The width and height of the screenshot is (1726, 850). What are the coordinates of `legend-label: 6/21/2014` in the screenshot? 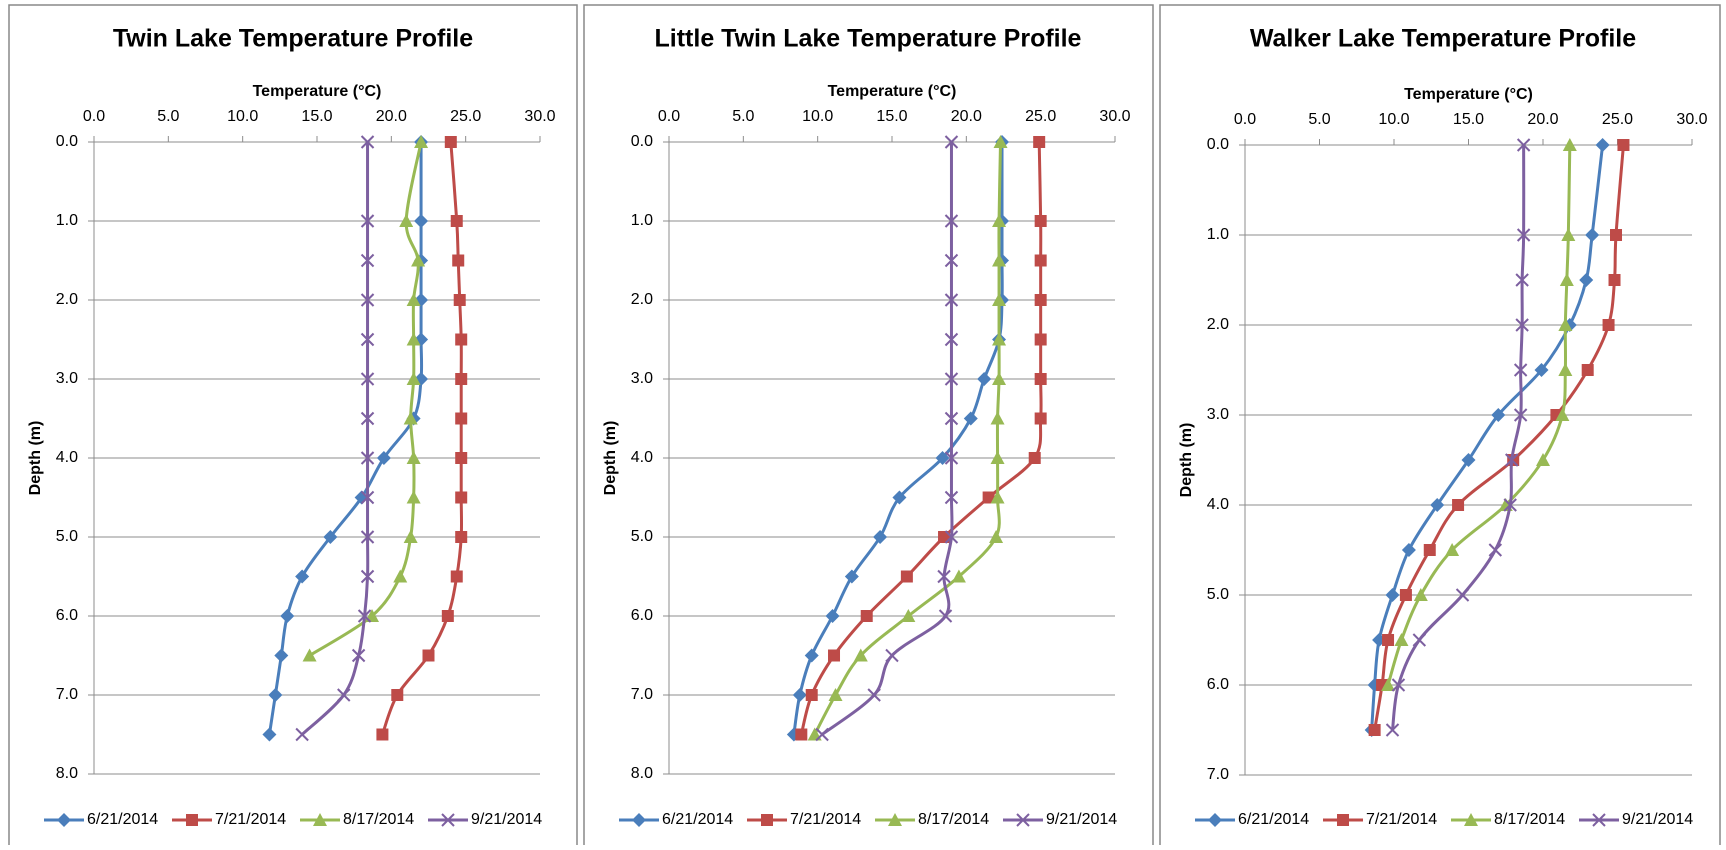 It's located at (697, 819).